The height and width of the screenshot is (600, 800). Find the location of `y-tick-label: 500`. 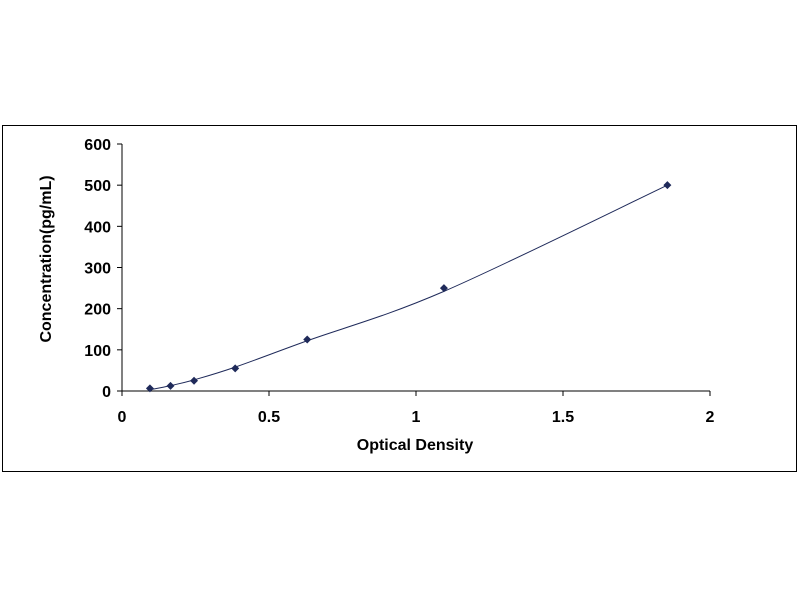

y-tick-label: 500 is located at coordinates (97, 186).